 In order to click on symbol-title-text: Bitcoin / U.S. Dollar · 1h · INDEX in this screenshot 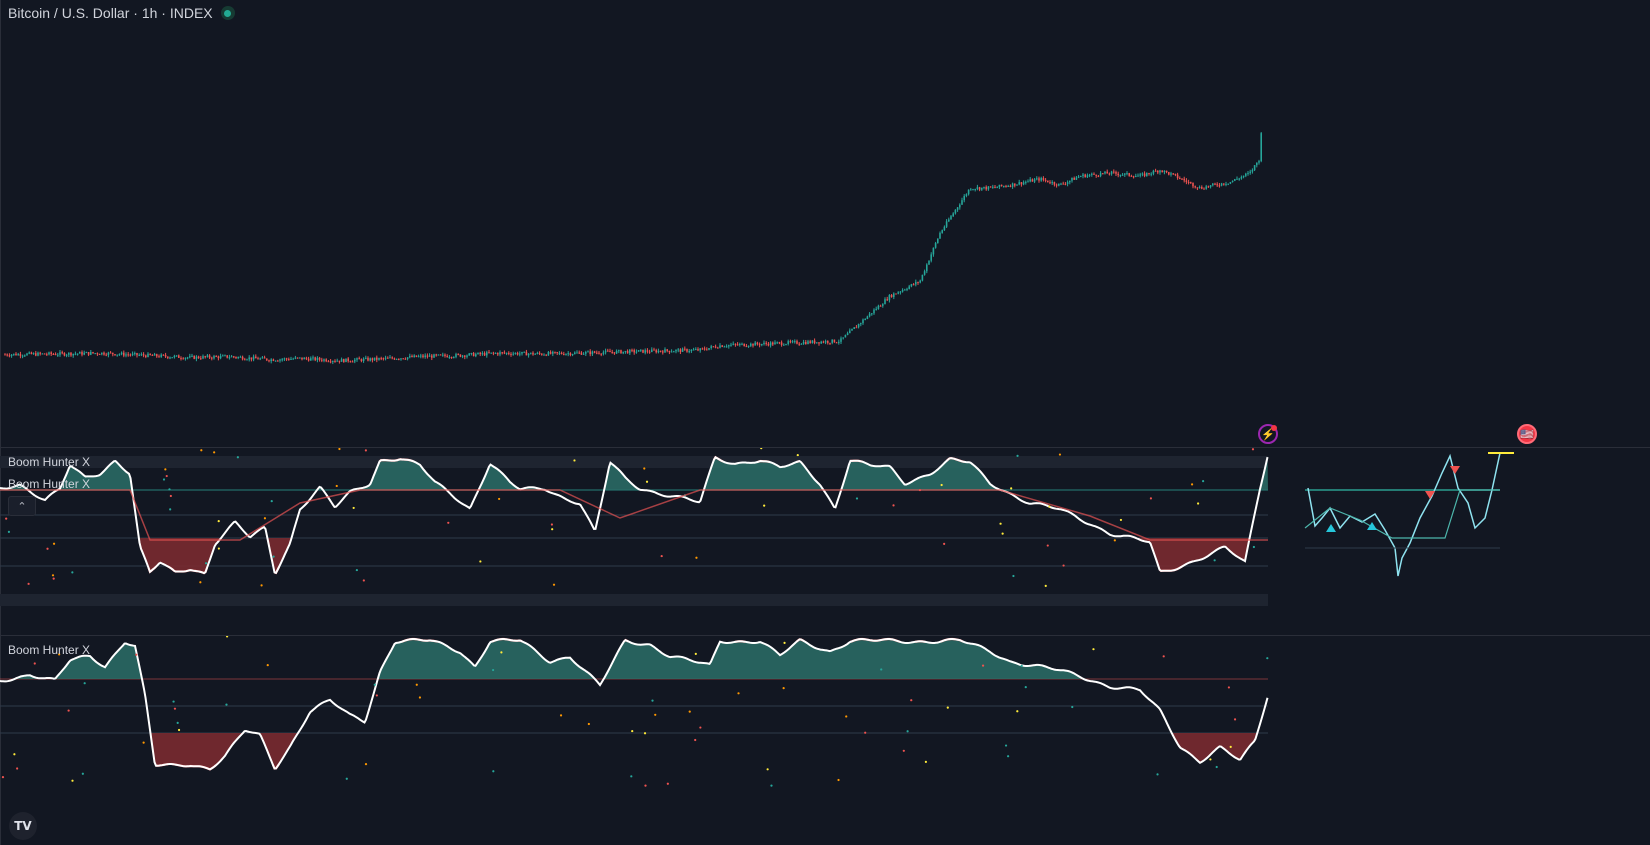, I will do `click(110, 13)`.